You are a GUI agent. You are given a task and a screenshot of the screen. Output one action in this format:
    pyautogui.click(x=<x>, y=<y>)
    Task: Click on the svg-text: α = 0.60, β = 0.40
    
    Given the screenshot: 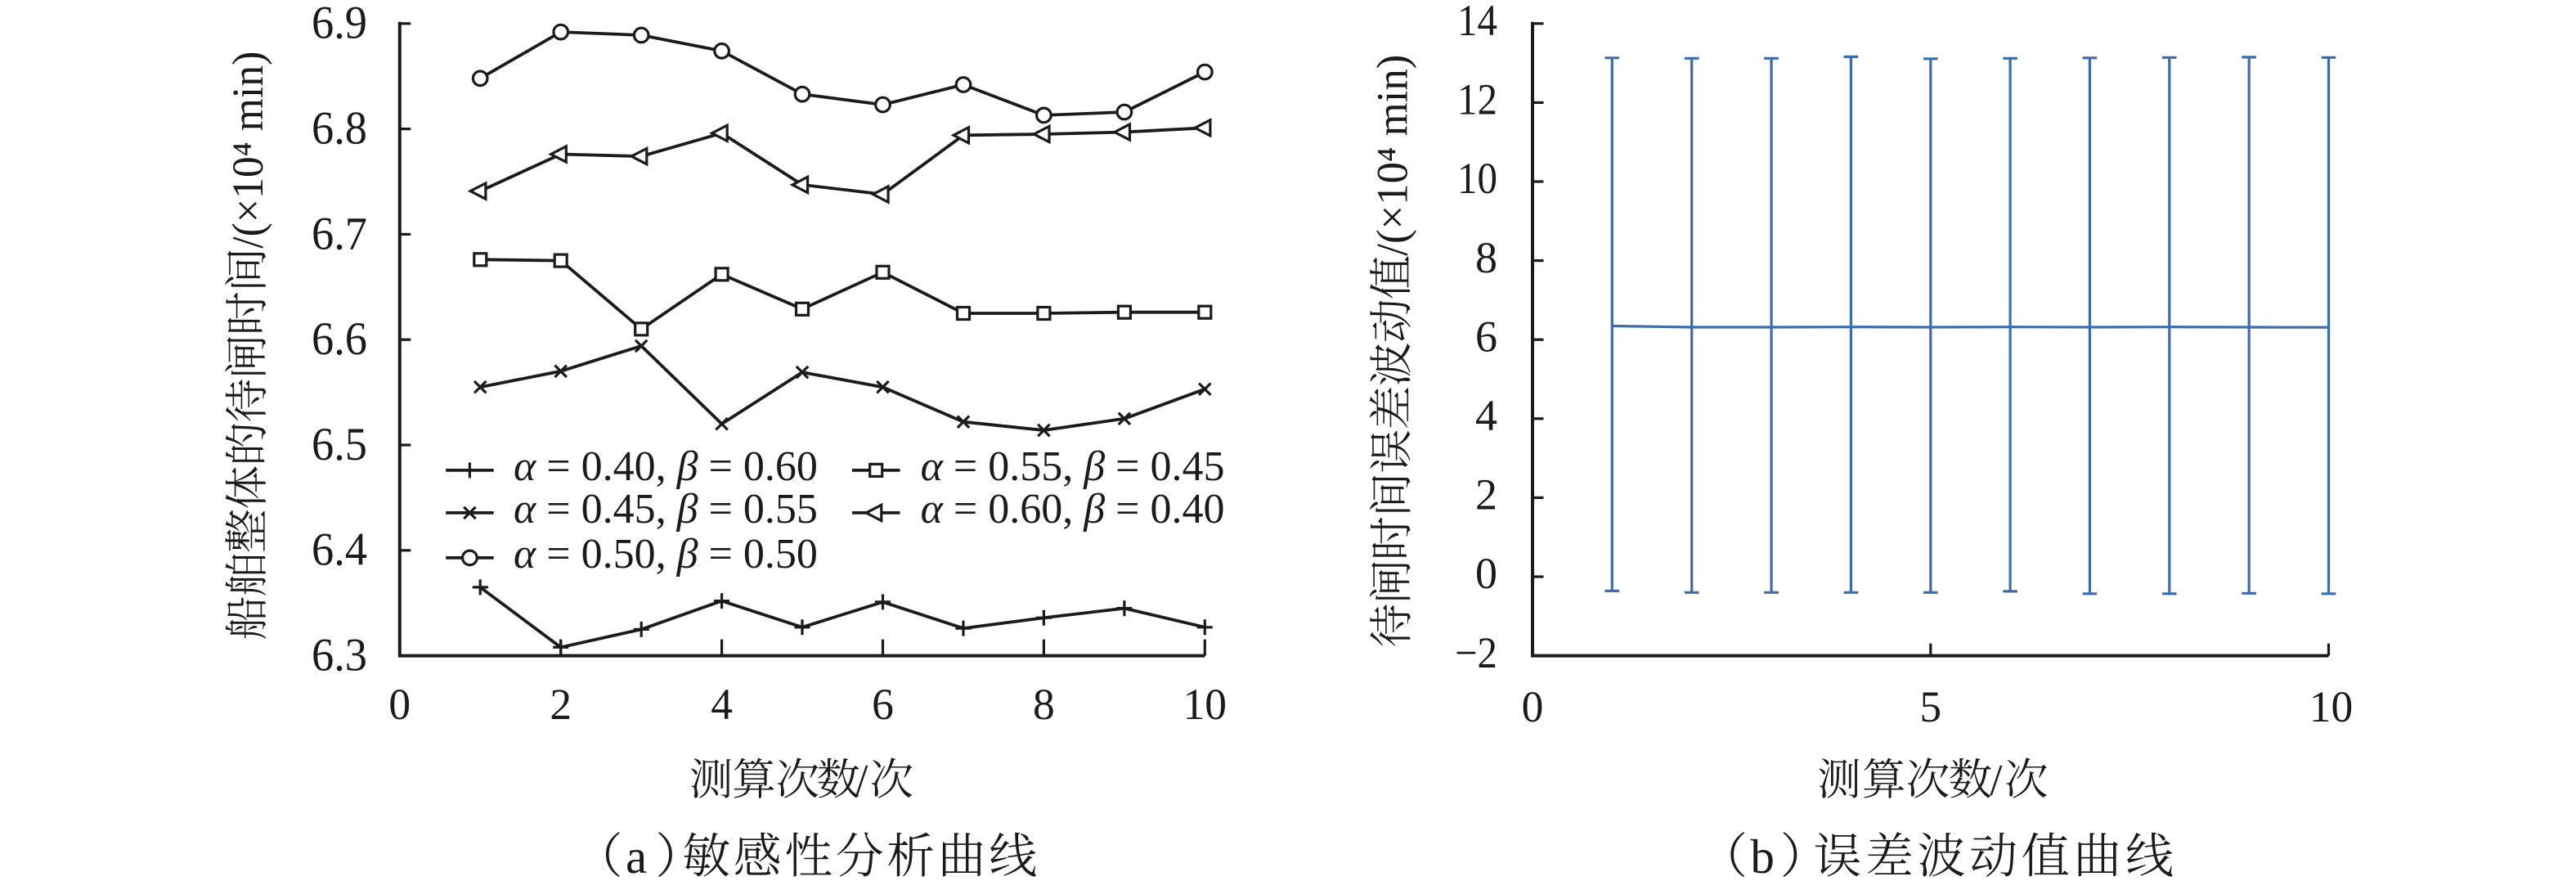 What is the action you would take?
    pyautogui.click(x=1073, y=509)
    